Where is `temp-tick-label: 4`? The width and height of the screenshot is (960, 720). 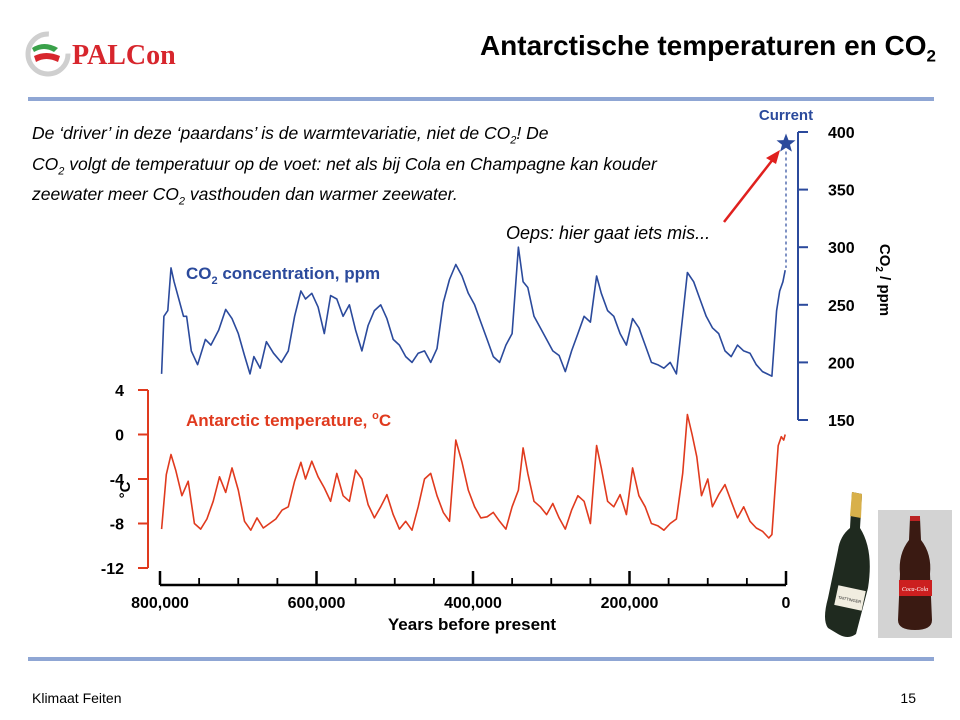 temp-tick-label: 4 is located at coordinates (119, 391).